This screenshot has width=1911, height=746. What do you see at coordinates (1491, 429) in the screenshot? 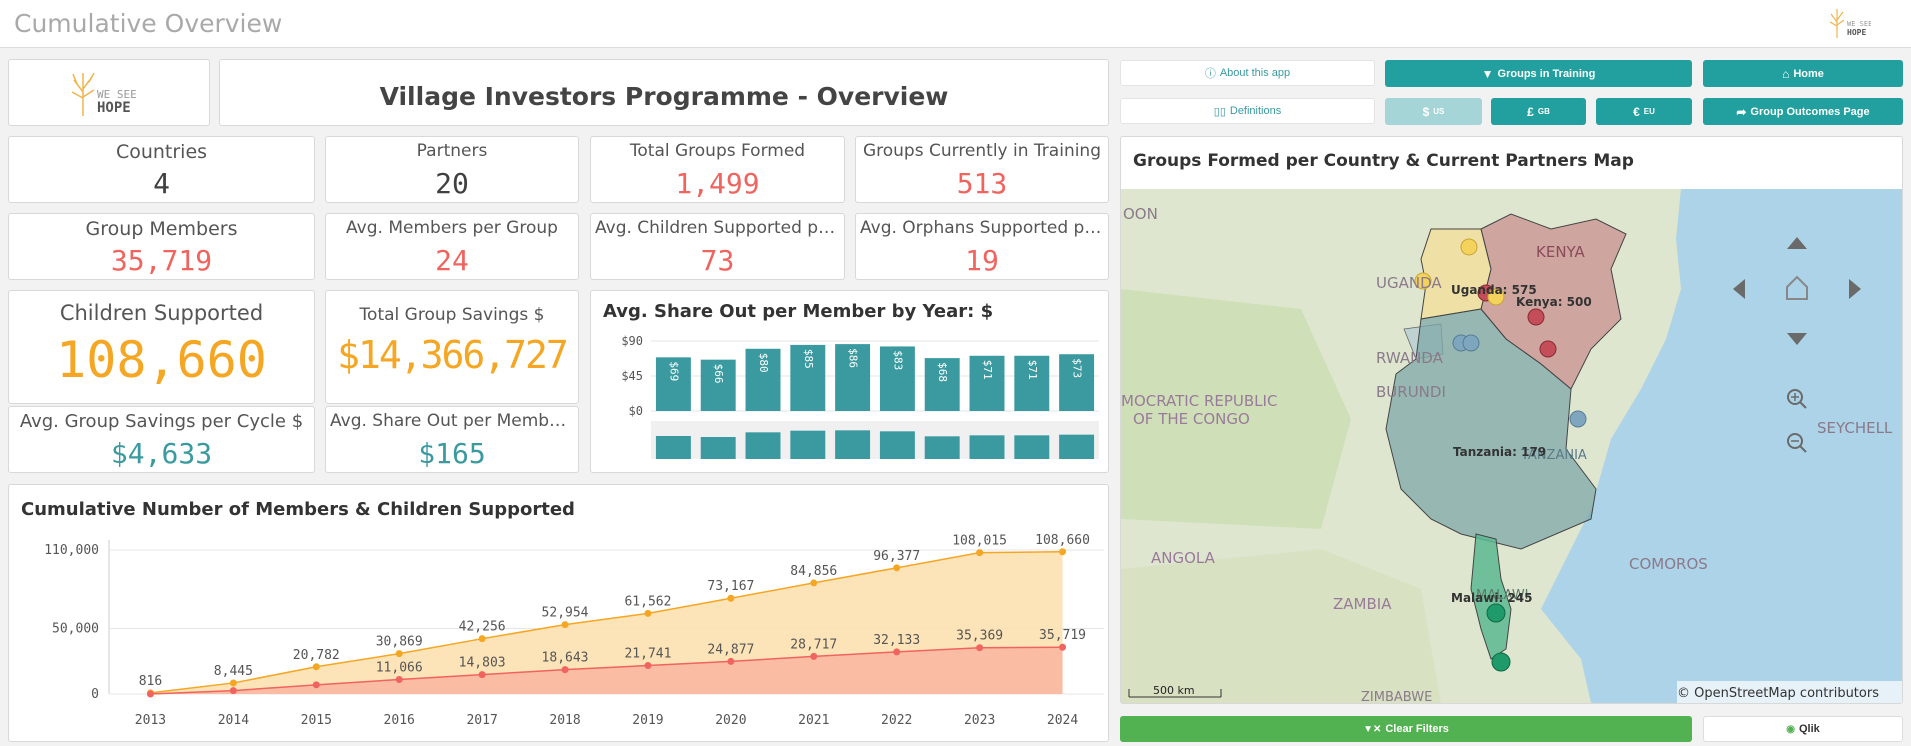
I see `map-tanzania` at bounding box center [1491, 429].